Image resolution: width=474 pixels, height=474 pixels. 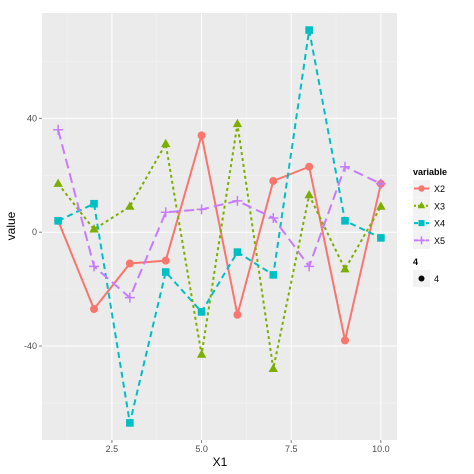 I want to click on legend-label: X5, so click(x=439, y=241).